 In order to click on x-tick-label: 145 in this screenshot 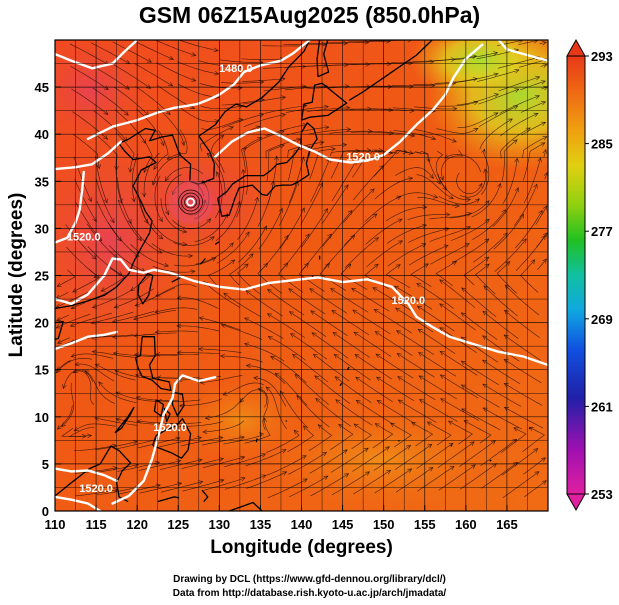, I will do `click(343, 524)`.